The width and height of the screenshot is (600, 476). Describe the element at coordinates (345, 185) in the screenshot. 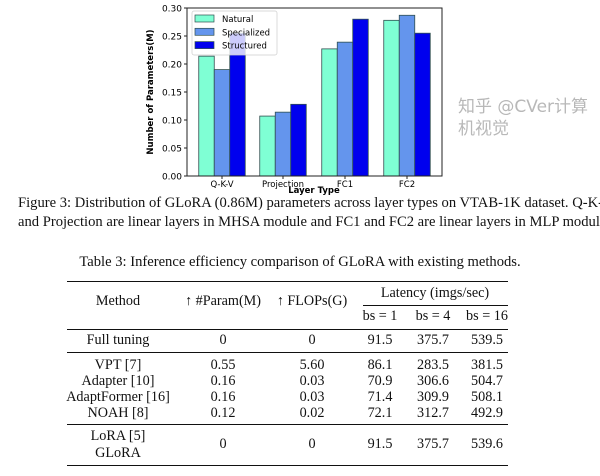

I see `x-tick-label: FC1` at that location.